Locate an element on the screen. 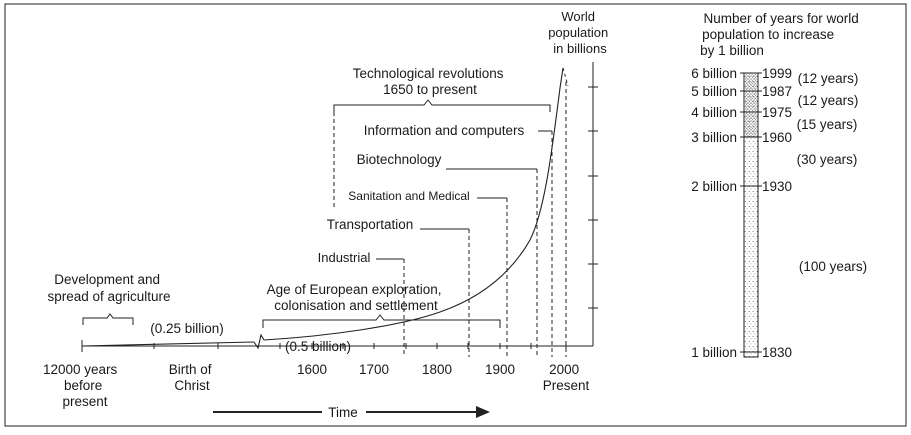 This screenshot has height=435, width=911. x-tick-label-1600: 1600 is located at coordinates (312, 369).